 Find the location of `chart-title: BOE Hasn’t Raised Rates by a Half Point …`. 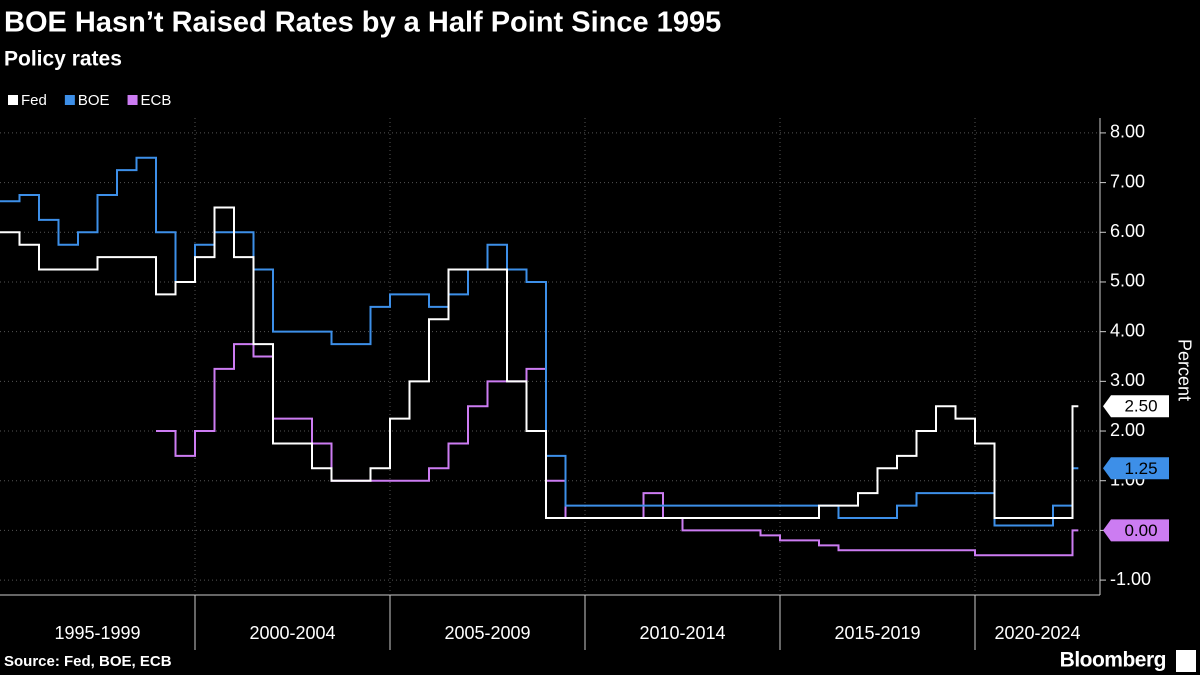

chart-title: BOE Hasn’t Raised Rates by a Half Point … is located at coordinates (362, 23).